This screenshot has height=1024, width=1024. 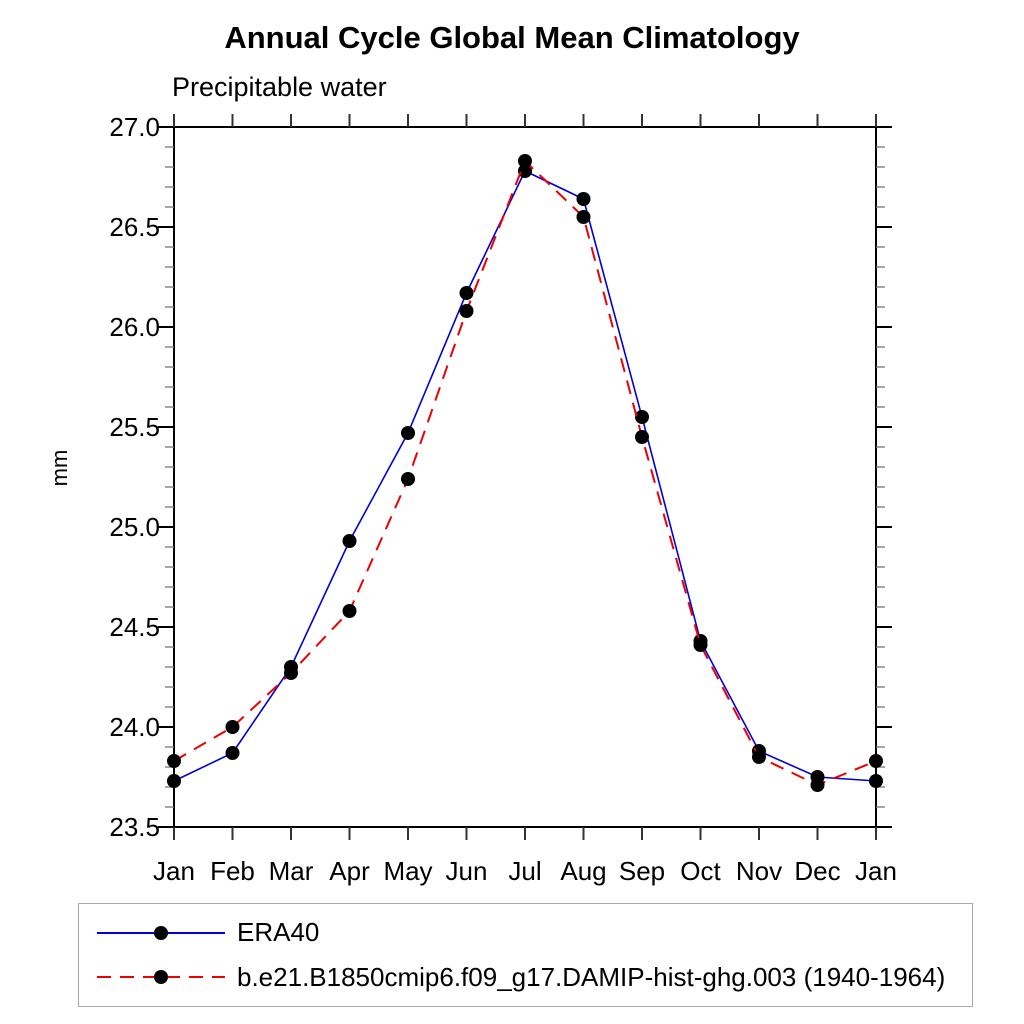 I want to click on x-tick-label: Apr, so click(x=349, y=871).